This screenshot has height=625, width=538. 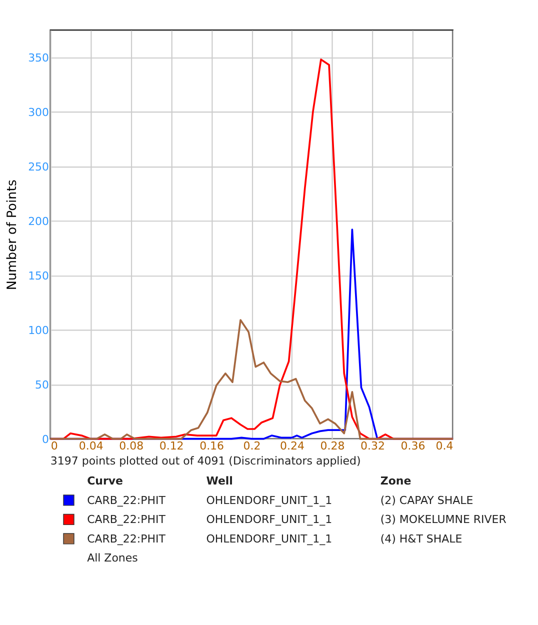 I want to click on text: All Zones, so click(x=112, y=558).